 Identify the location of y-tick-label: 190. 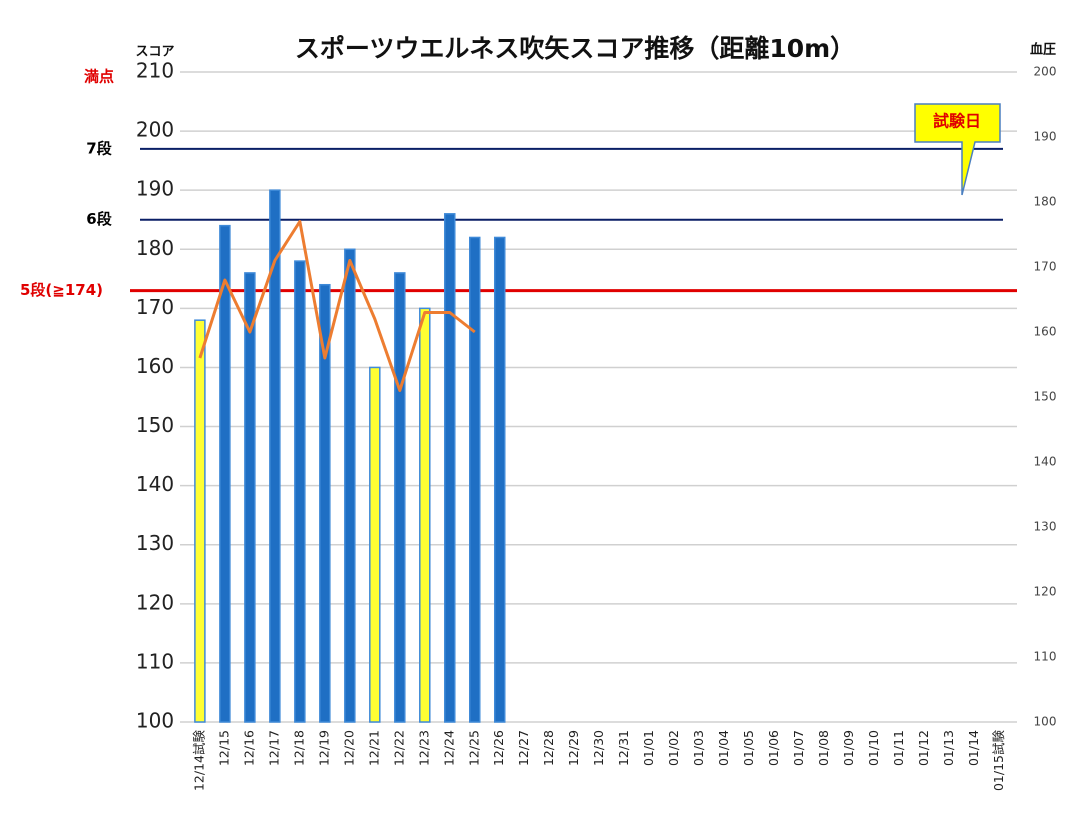
(155, 189).